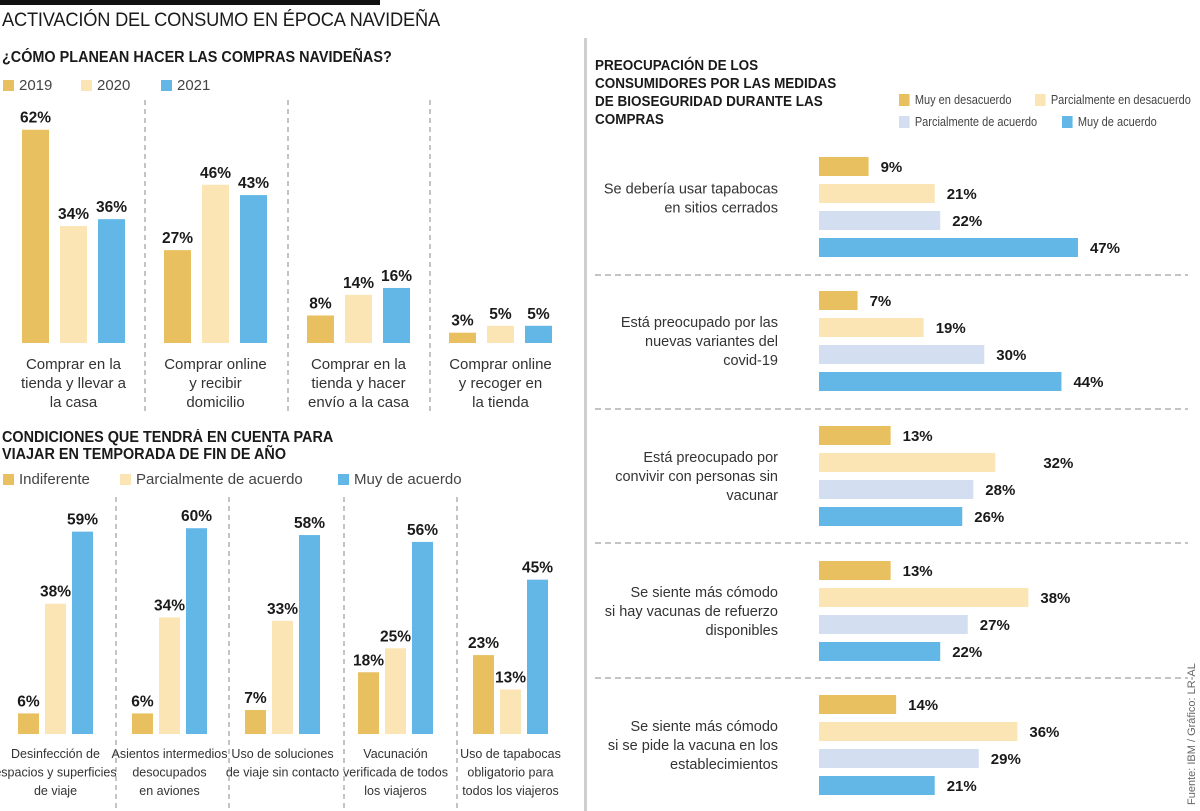 The height and width of the screenshot is (811, 1200). What do you see at coordinates (510, 773) in the screenshot?
I see `category-label: obligatorio para` at bounding box center [510, 773].